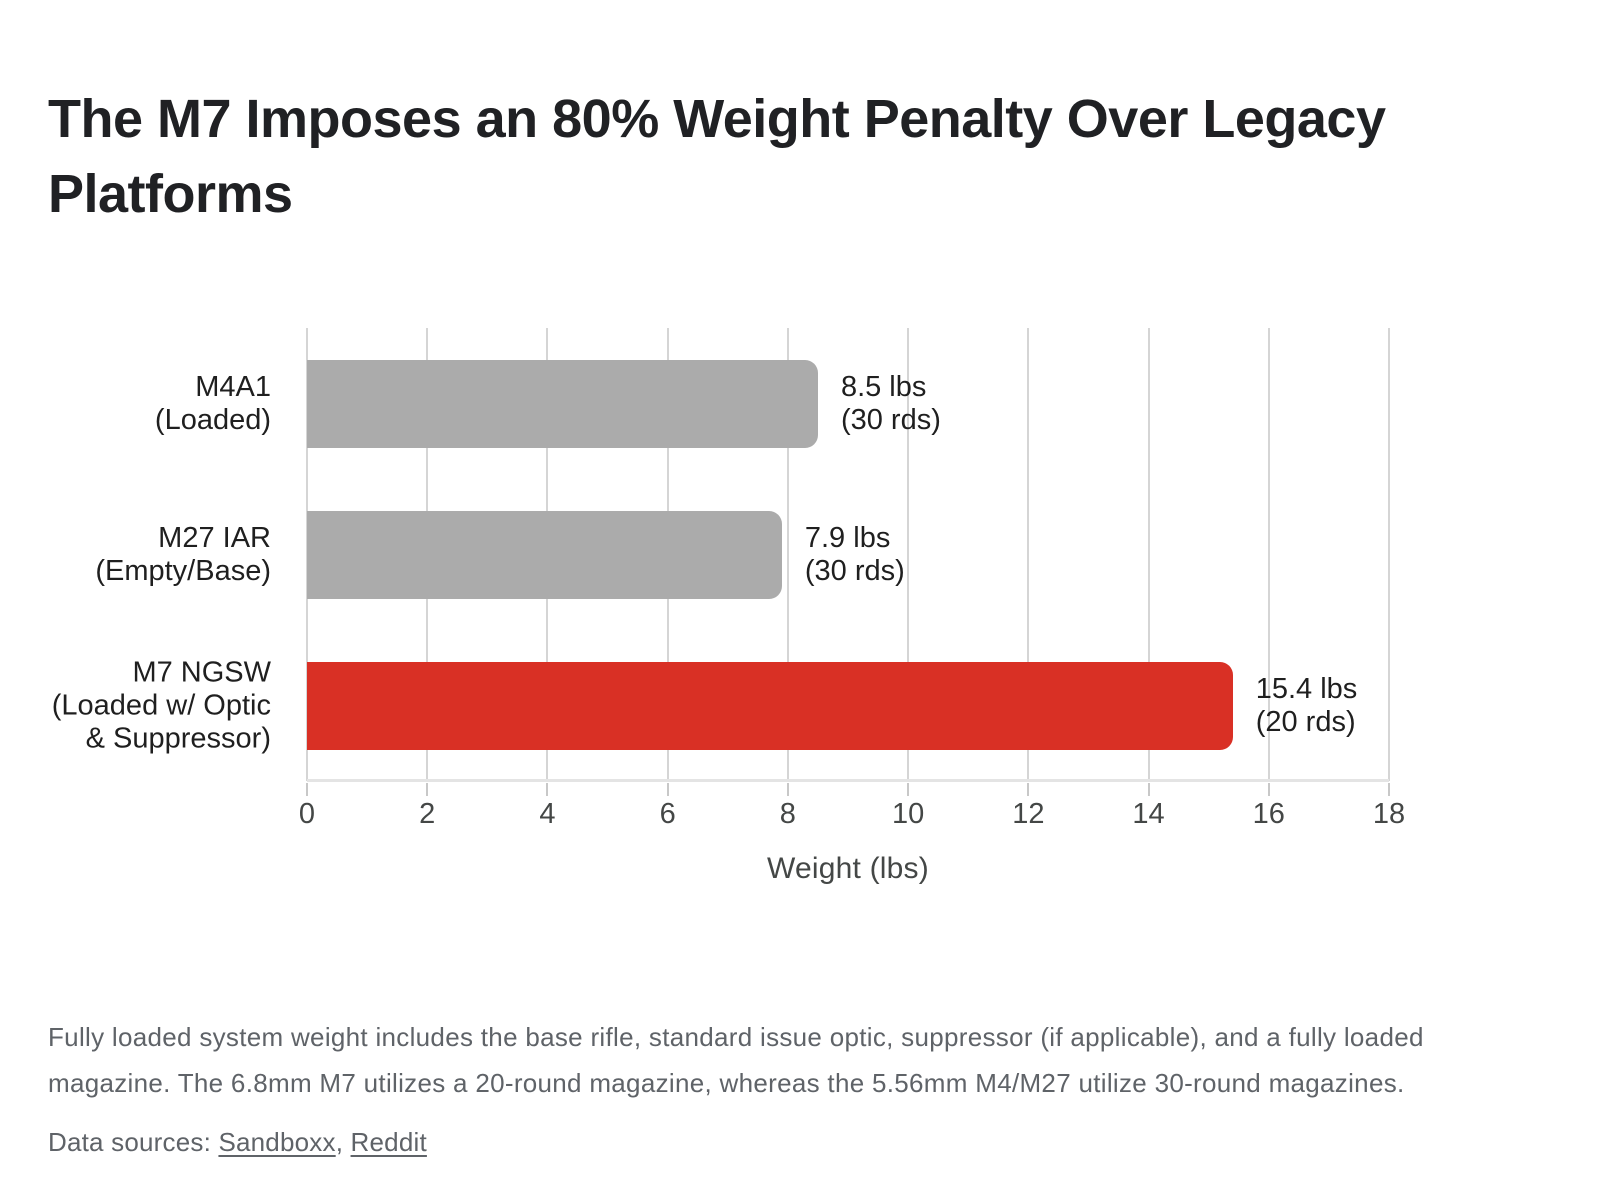 The image size is (1600, 1200). Describe the element at coordinates (1306, 705) in the screenshot. I see `value-label-m7: 15.4 lbs (20 rds)` at that location.